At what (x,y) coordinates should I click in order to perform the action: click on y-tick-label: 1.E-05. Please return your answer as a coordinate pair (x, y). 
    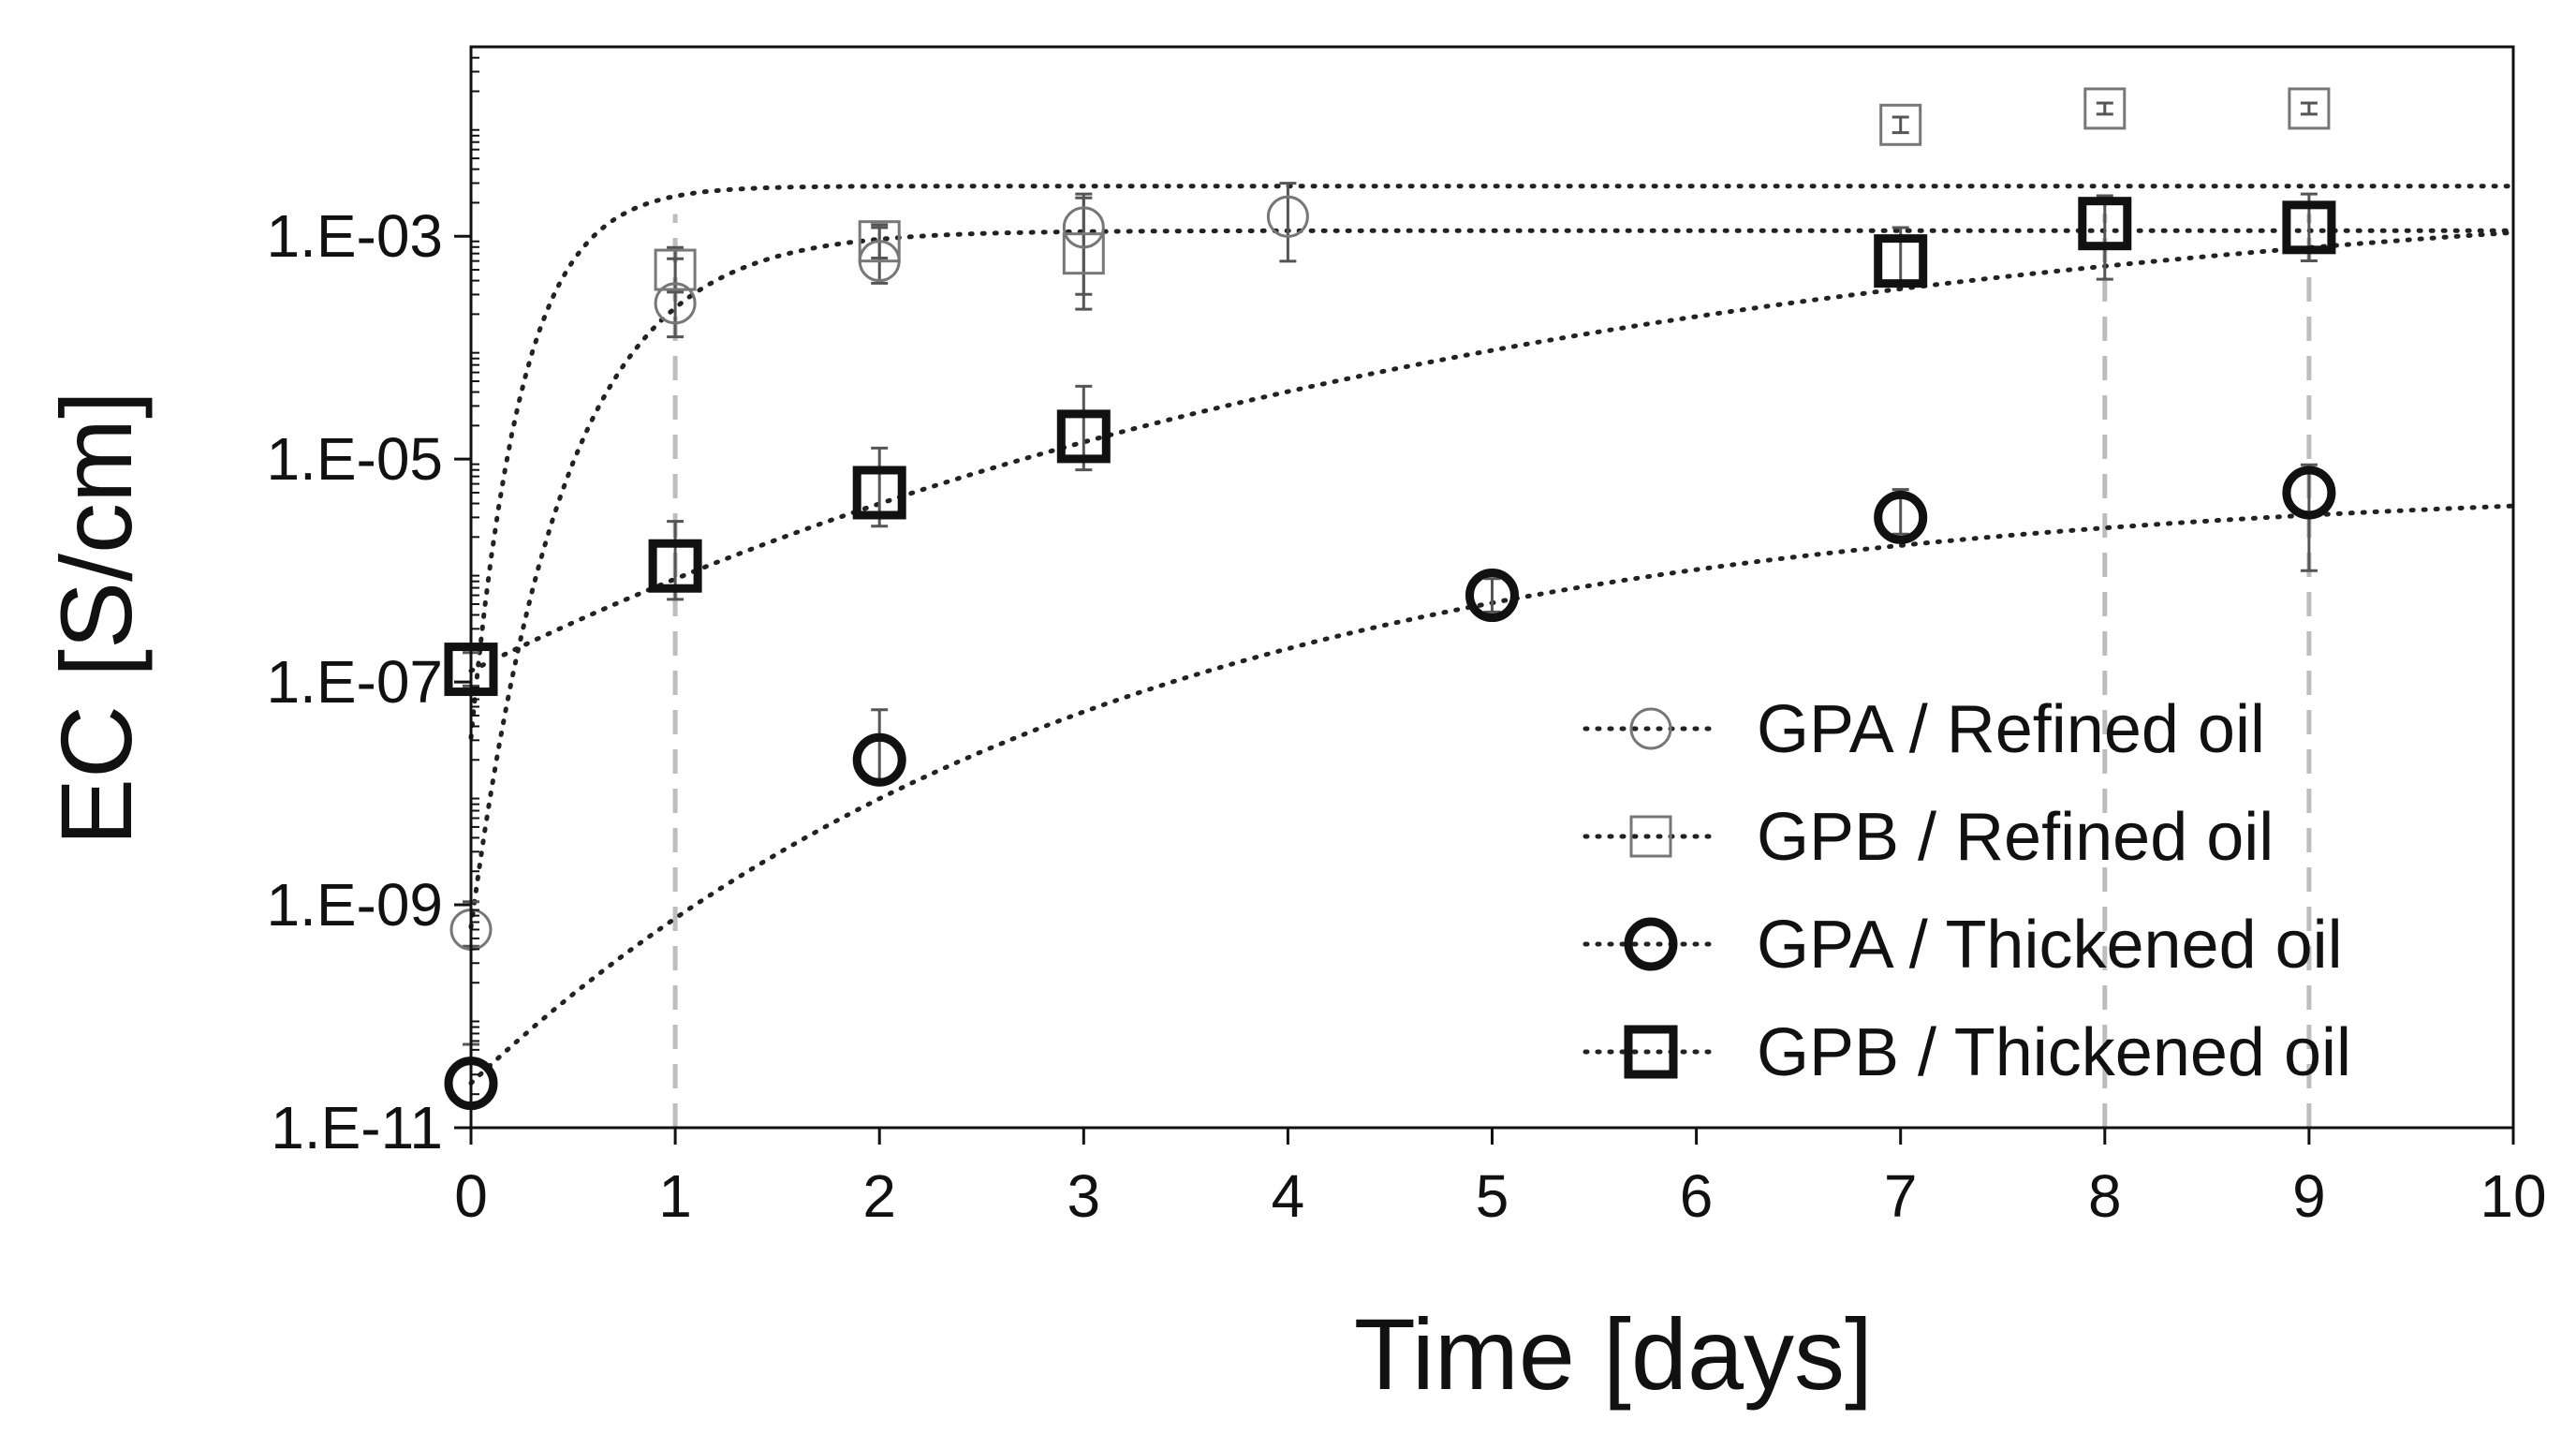
    Looking at the image, I should click on (354, 459).